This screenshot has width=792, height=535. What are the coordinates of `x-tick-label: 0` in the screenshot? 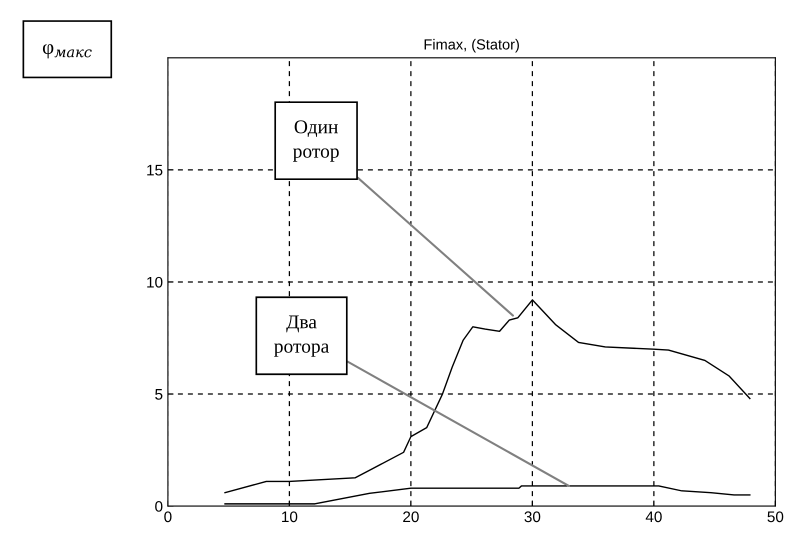 It's located at (168, 516).